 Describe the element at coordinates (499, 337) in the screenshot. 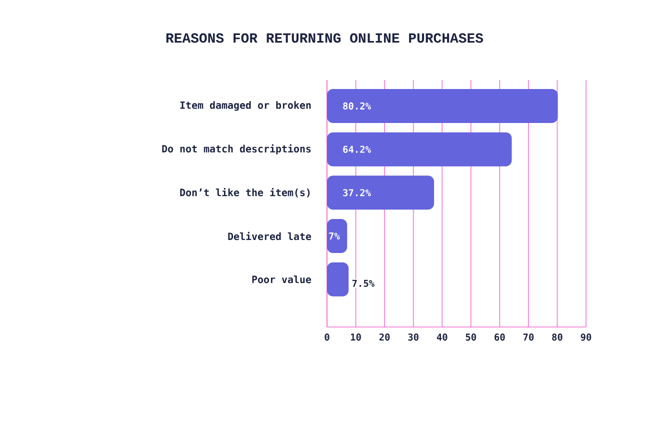

I see `x-tick-label: 60` at that location.